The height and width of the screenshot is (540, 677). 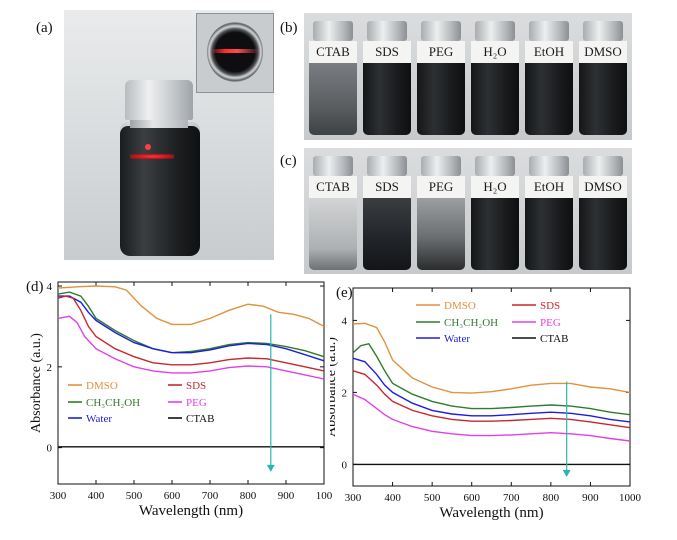 I want to click on vial-b-4: H₂O, so click(x=495, y=78).